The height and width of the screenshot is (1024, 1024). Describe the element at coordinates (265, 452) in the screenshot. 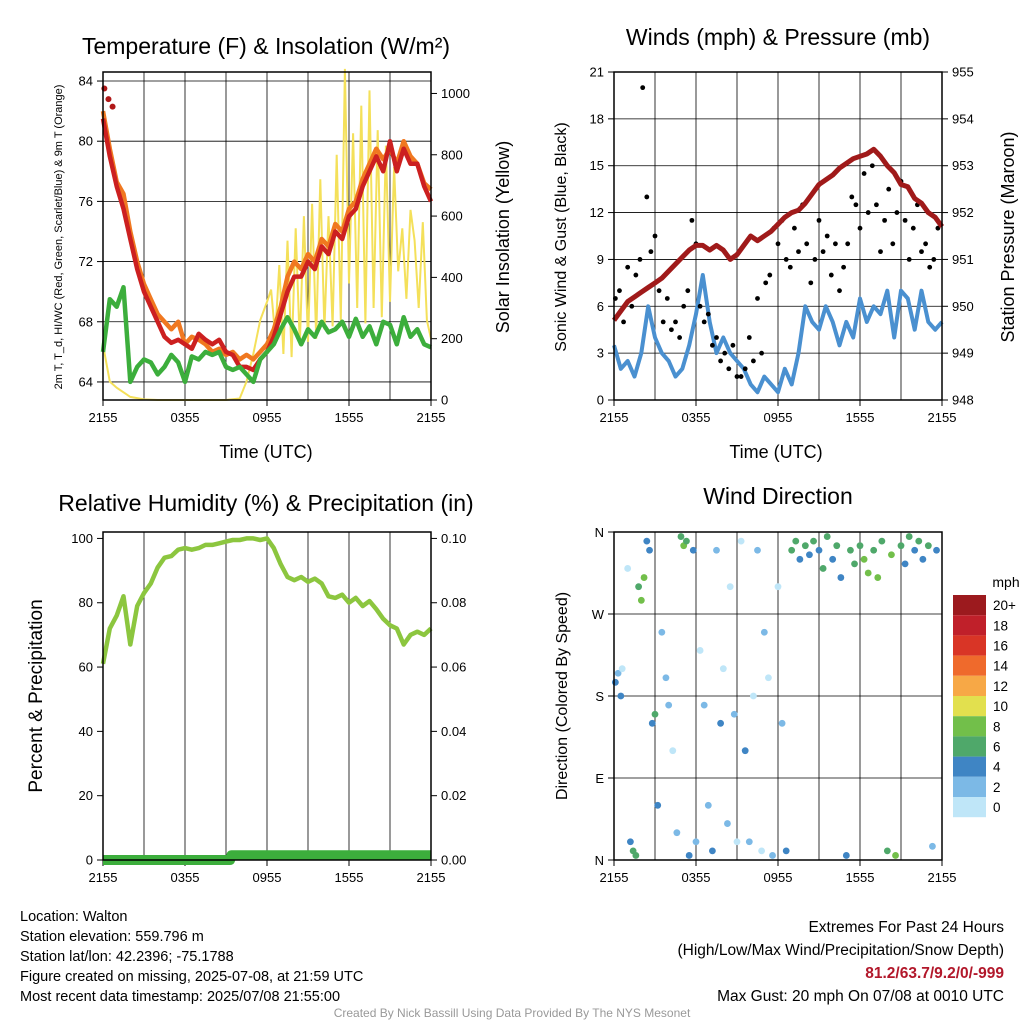

I see `temp-xlabel: Time (UTC)` at that location.